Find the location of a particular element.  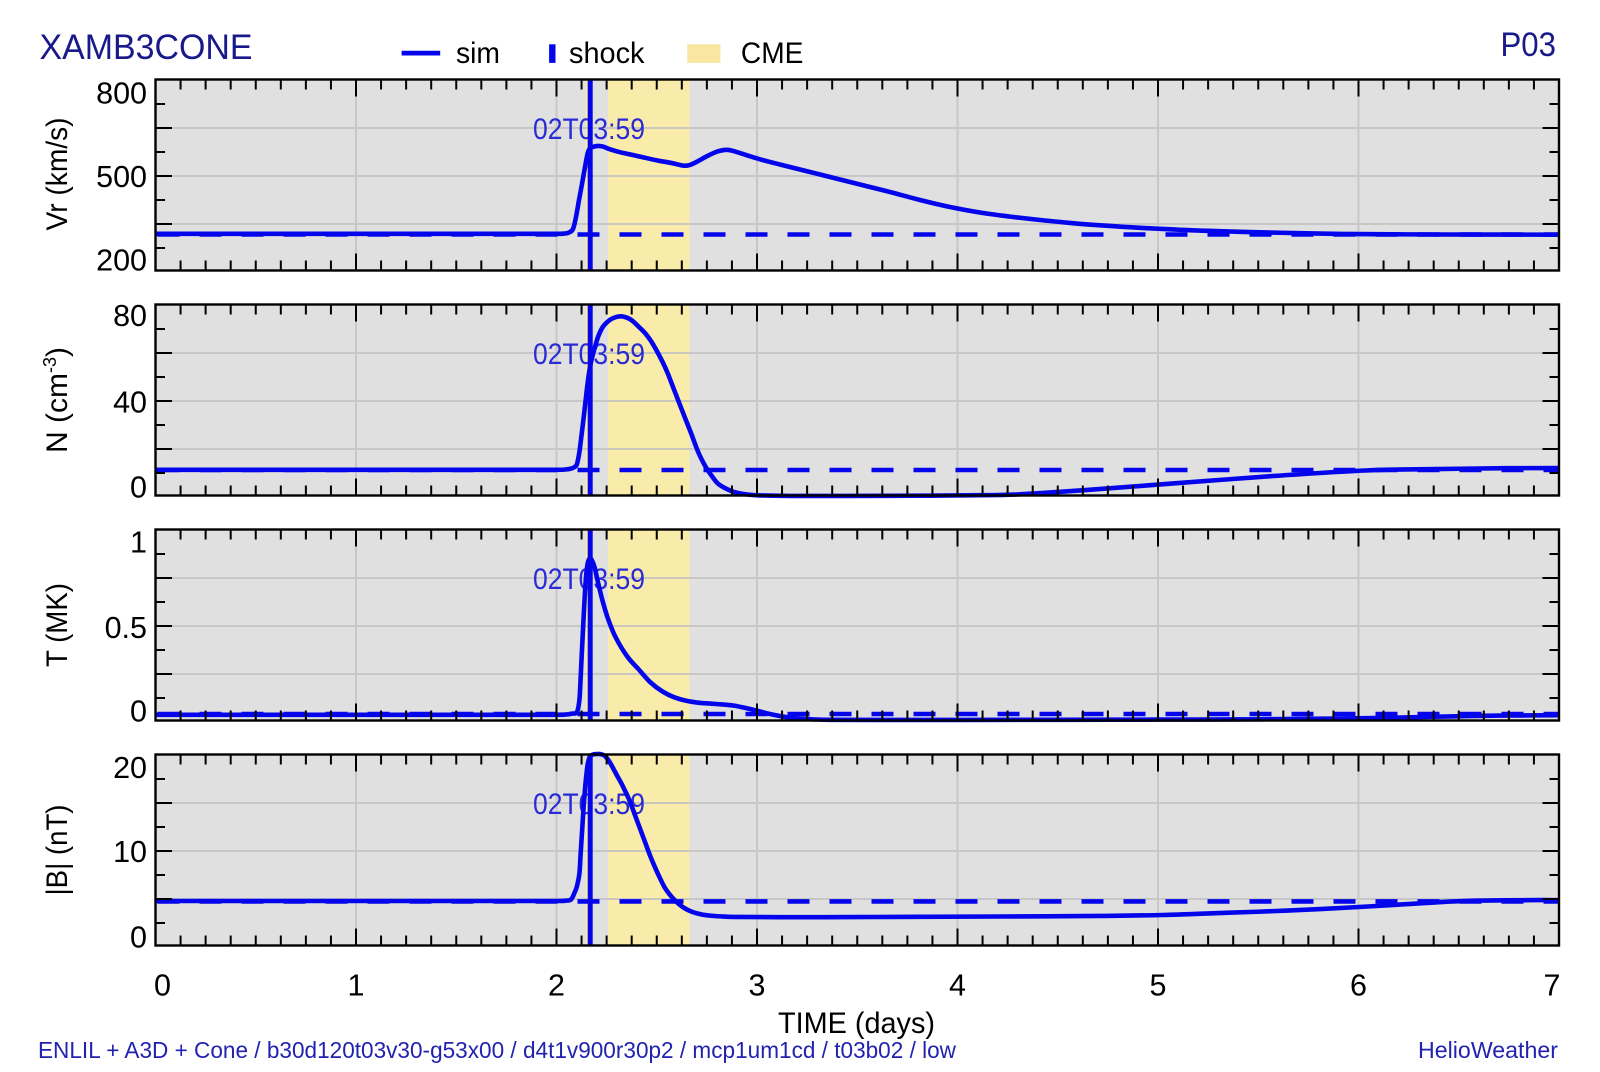

svg-text: sim is located at coordinates (478, 53).